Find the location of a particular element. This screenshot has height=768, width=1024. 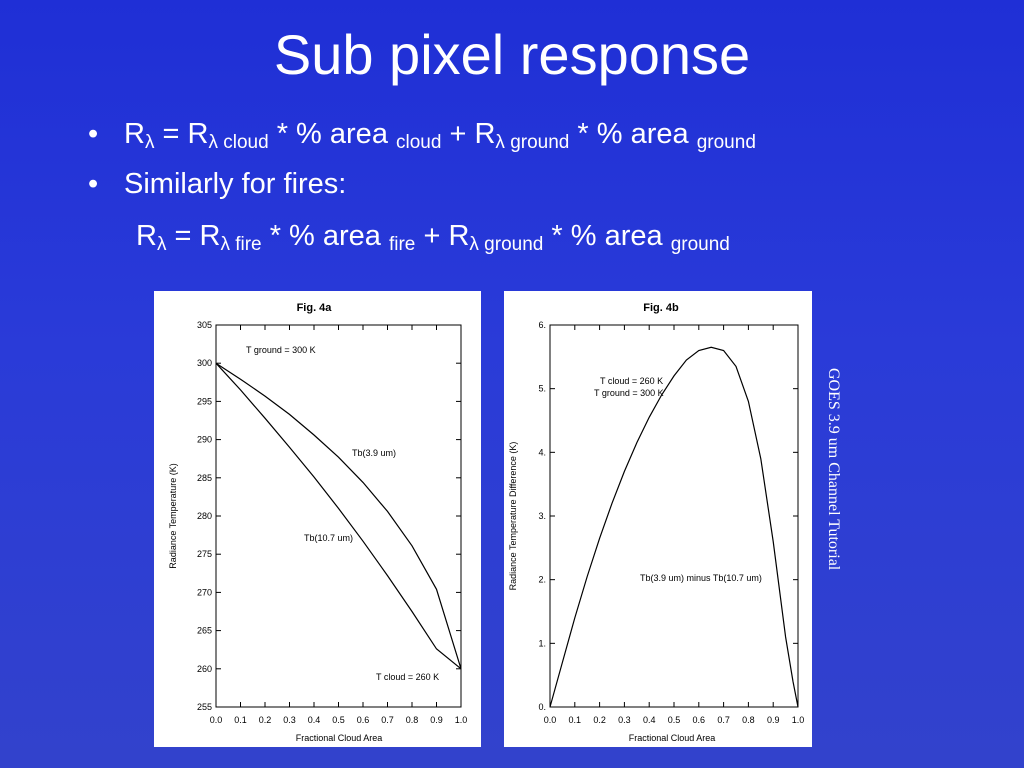

fig-4a-y-tick-label: 265 is located at coordinates (204, 631).